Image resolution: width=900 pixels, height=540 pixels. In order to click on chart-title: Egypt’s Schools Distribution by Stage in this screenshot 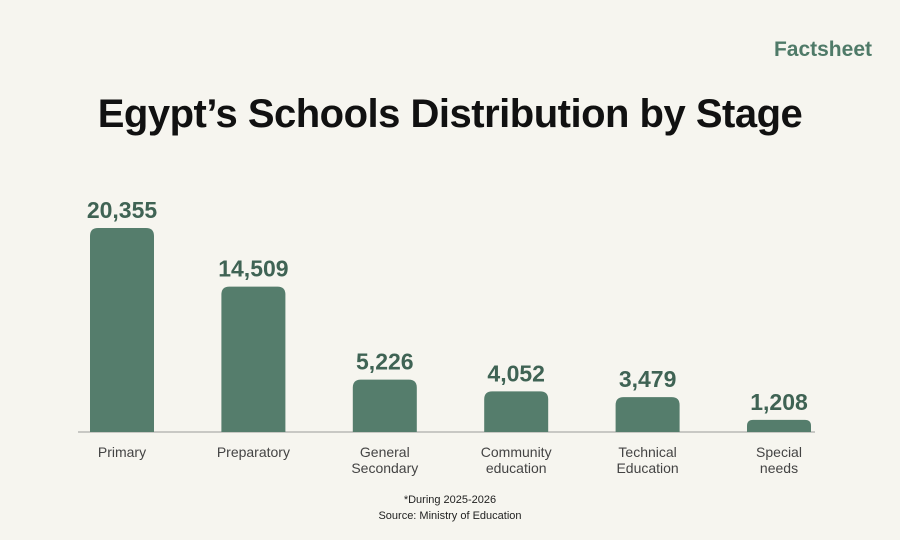, I will do `click(450, 114)`.